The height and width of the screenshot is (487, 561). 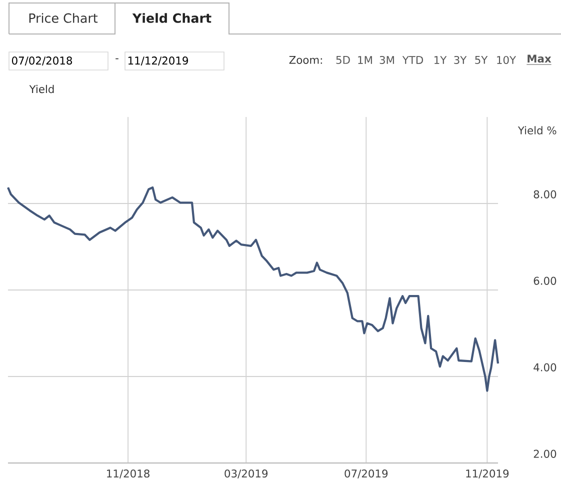 What do you see at coordinates (506, 60) in the screenshot?
I see `text: 10Y` at bounding box center [506, 60].